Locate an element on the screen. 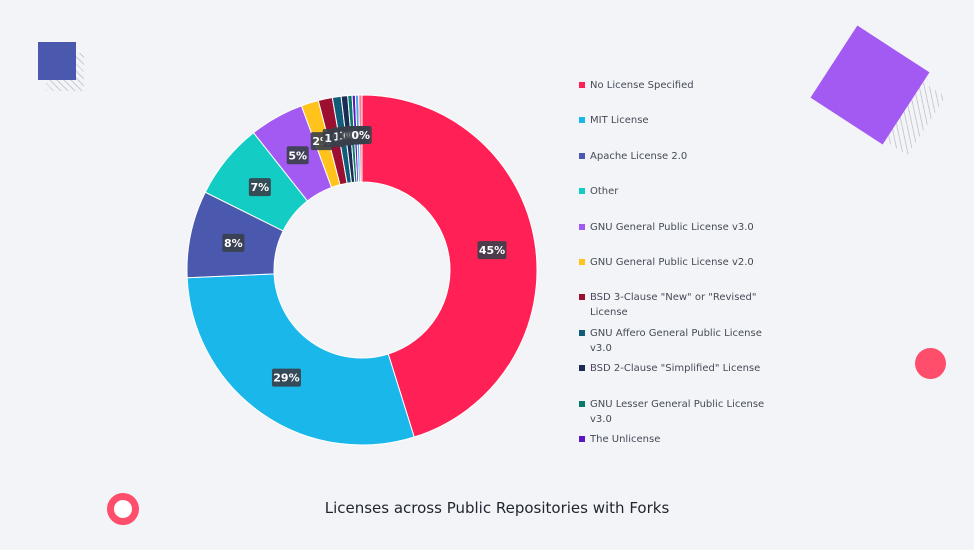 This screenshot has height=550, width=974. data-label-text: 29% is located at coordinates (286, 378).